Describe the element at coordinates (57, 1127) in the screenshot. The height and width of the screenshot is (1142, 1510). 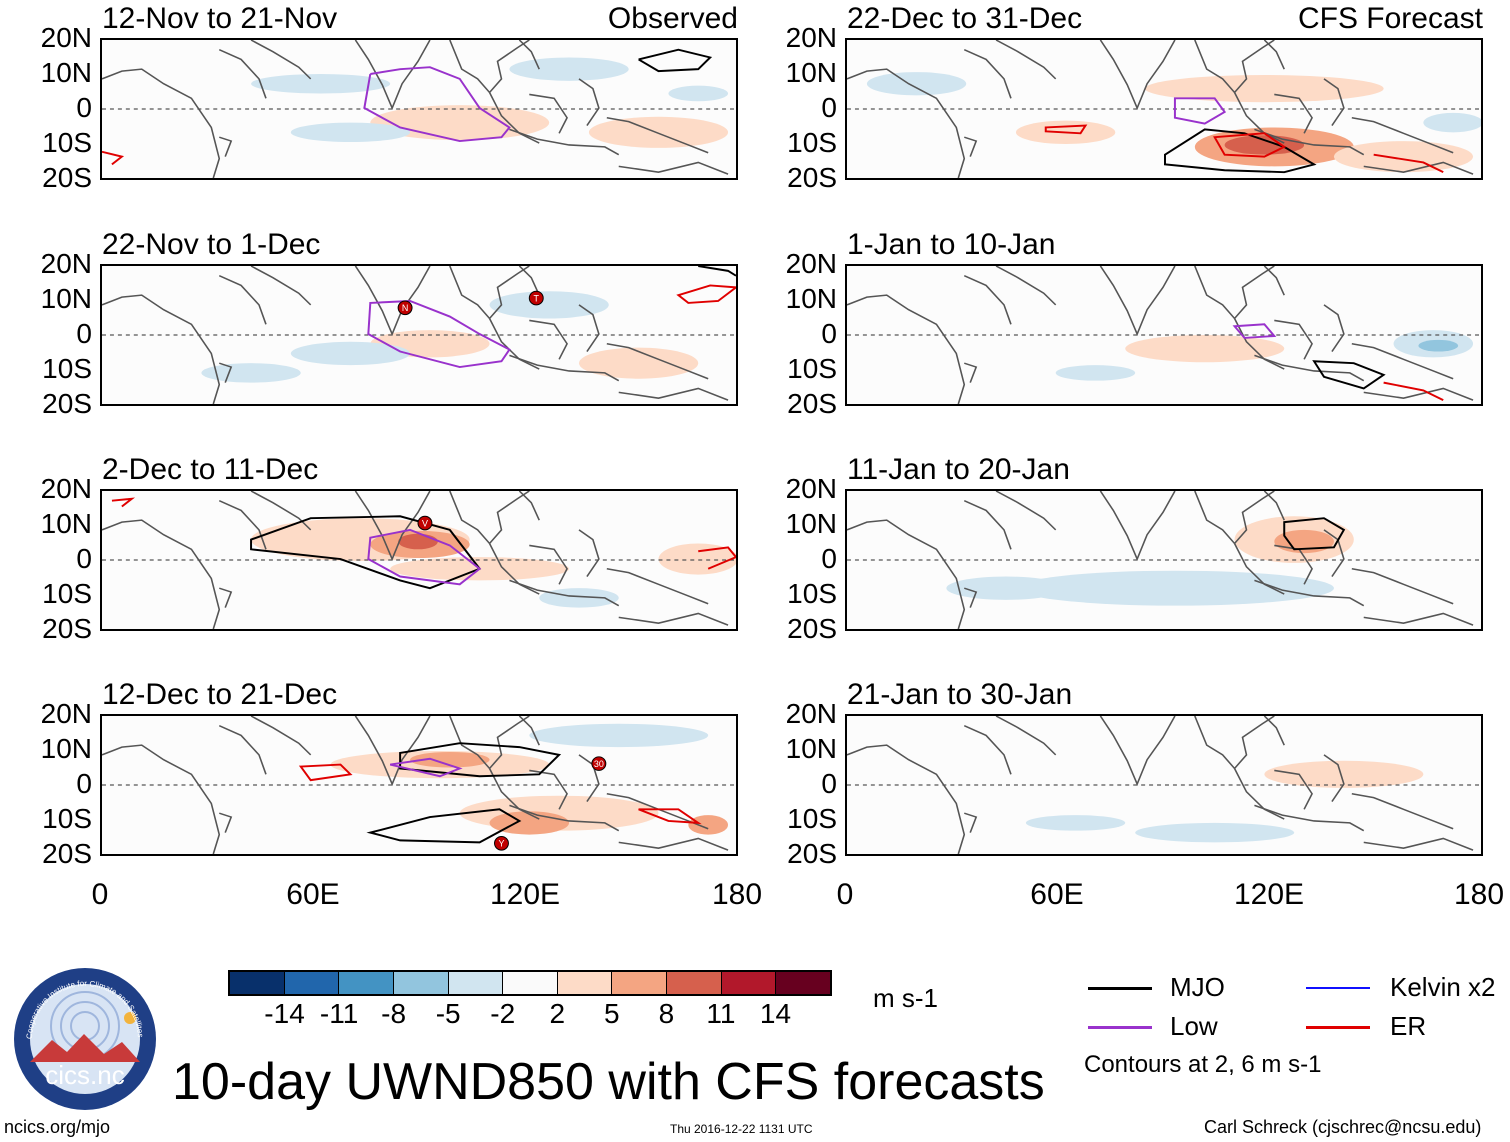
I see `footer-url: ncics.org/mjo` at that location.